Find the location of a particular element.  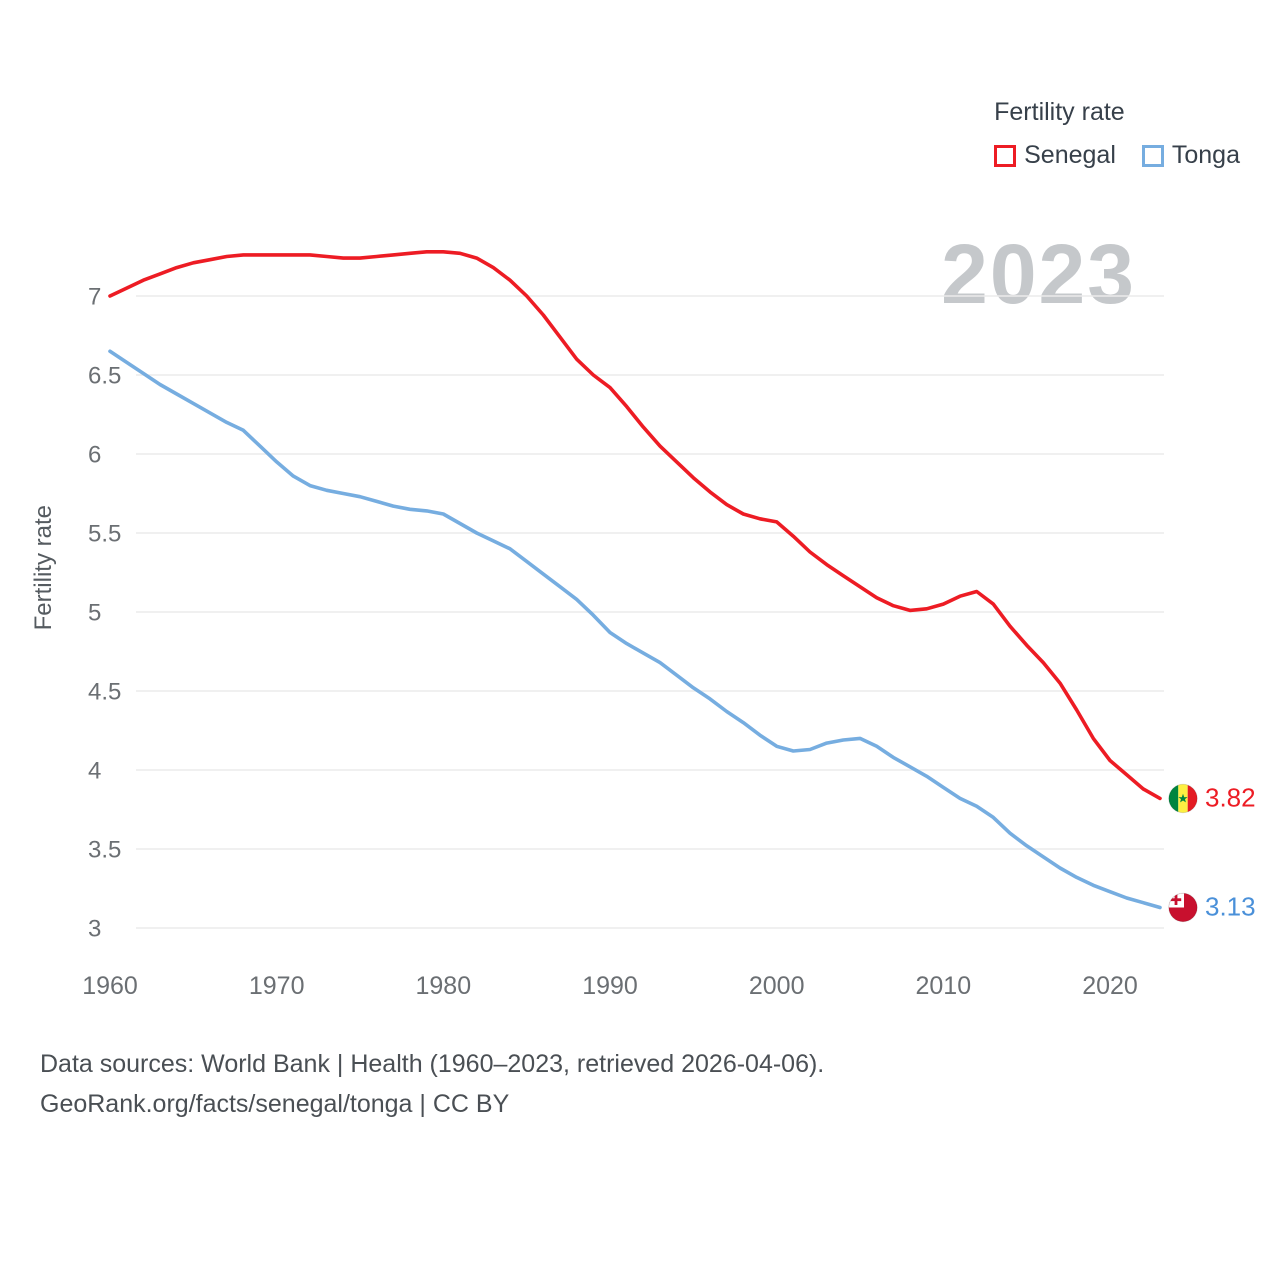

y-tick-label: 3 is located at coordinates (94, 928).